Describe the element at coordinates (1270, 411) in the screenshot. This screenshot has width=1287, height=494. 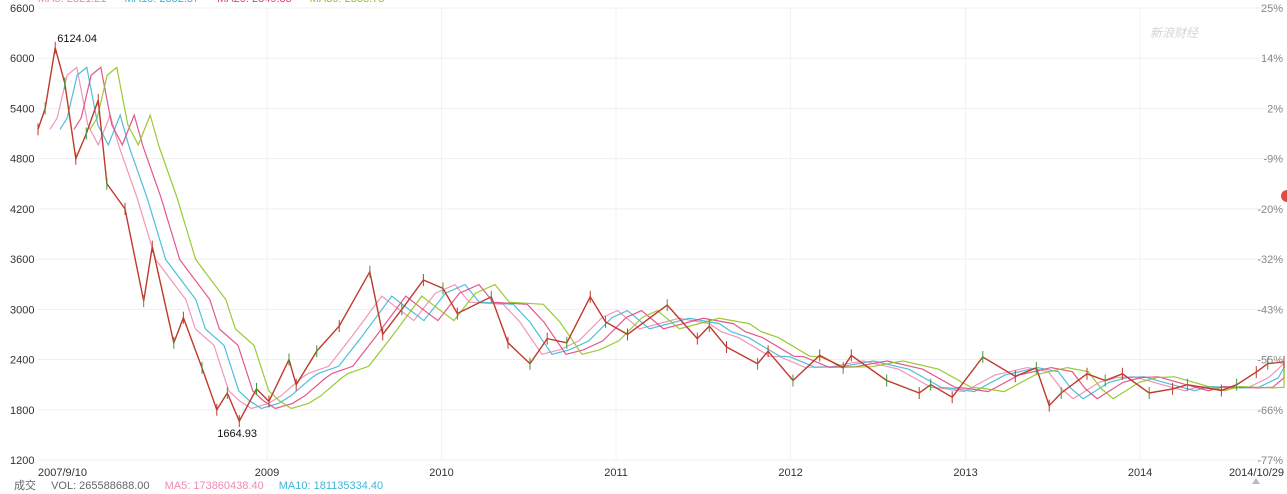
I see `right-tick-label: -66%` at that location.